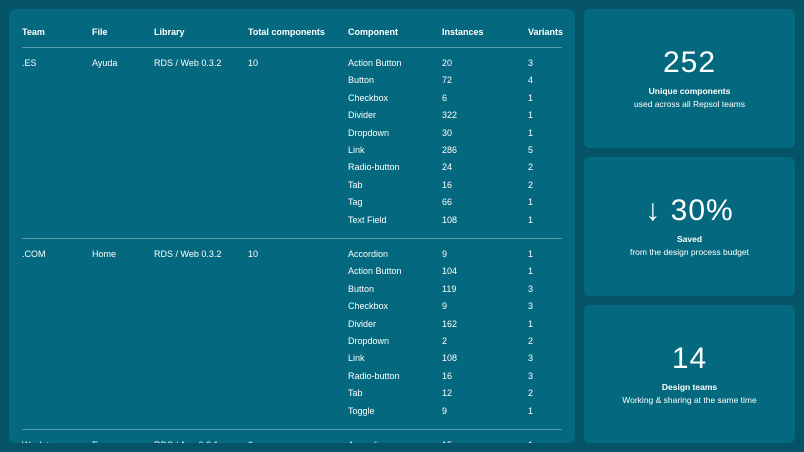 This screenshot has width=804, height=452. What do you see at coordinates (689, 400) in the screenshot?
I see `stat-subtitle: Working & sharing at the same time` at bounding box center [689, 400].